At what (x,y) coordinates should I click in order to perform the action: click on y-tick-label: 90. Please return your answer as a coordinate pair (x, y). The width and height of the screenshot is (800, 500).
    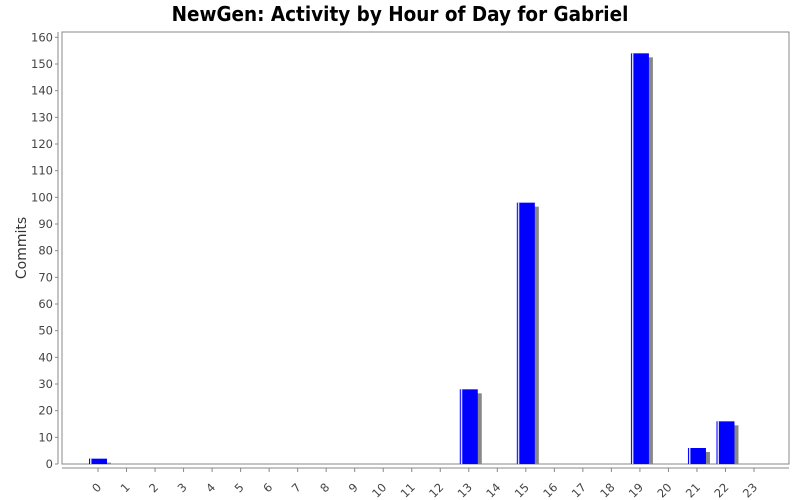
    Looking at the image, I should click on (45, 224).